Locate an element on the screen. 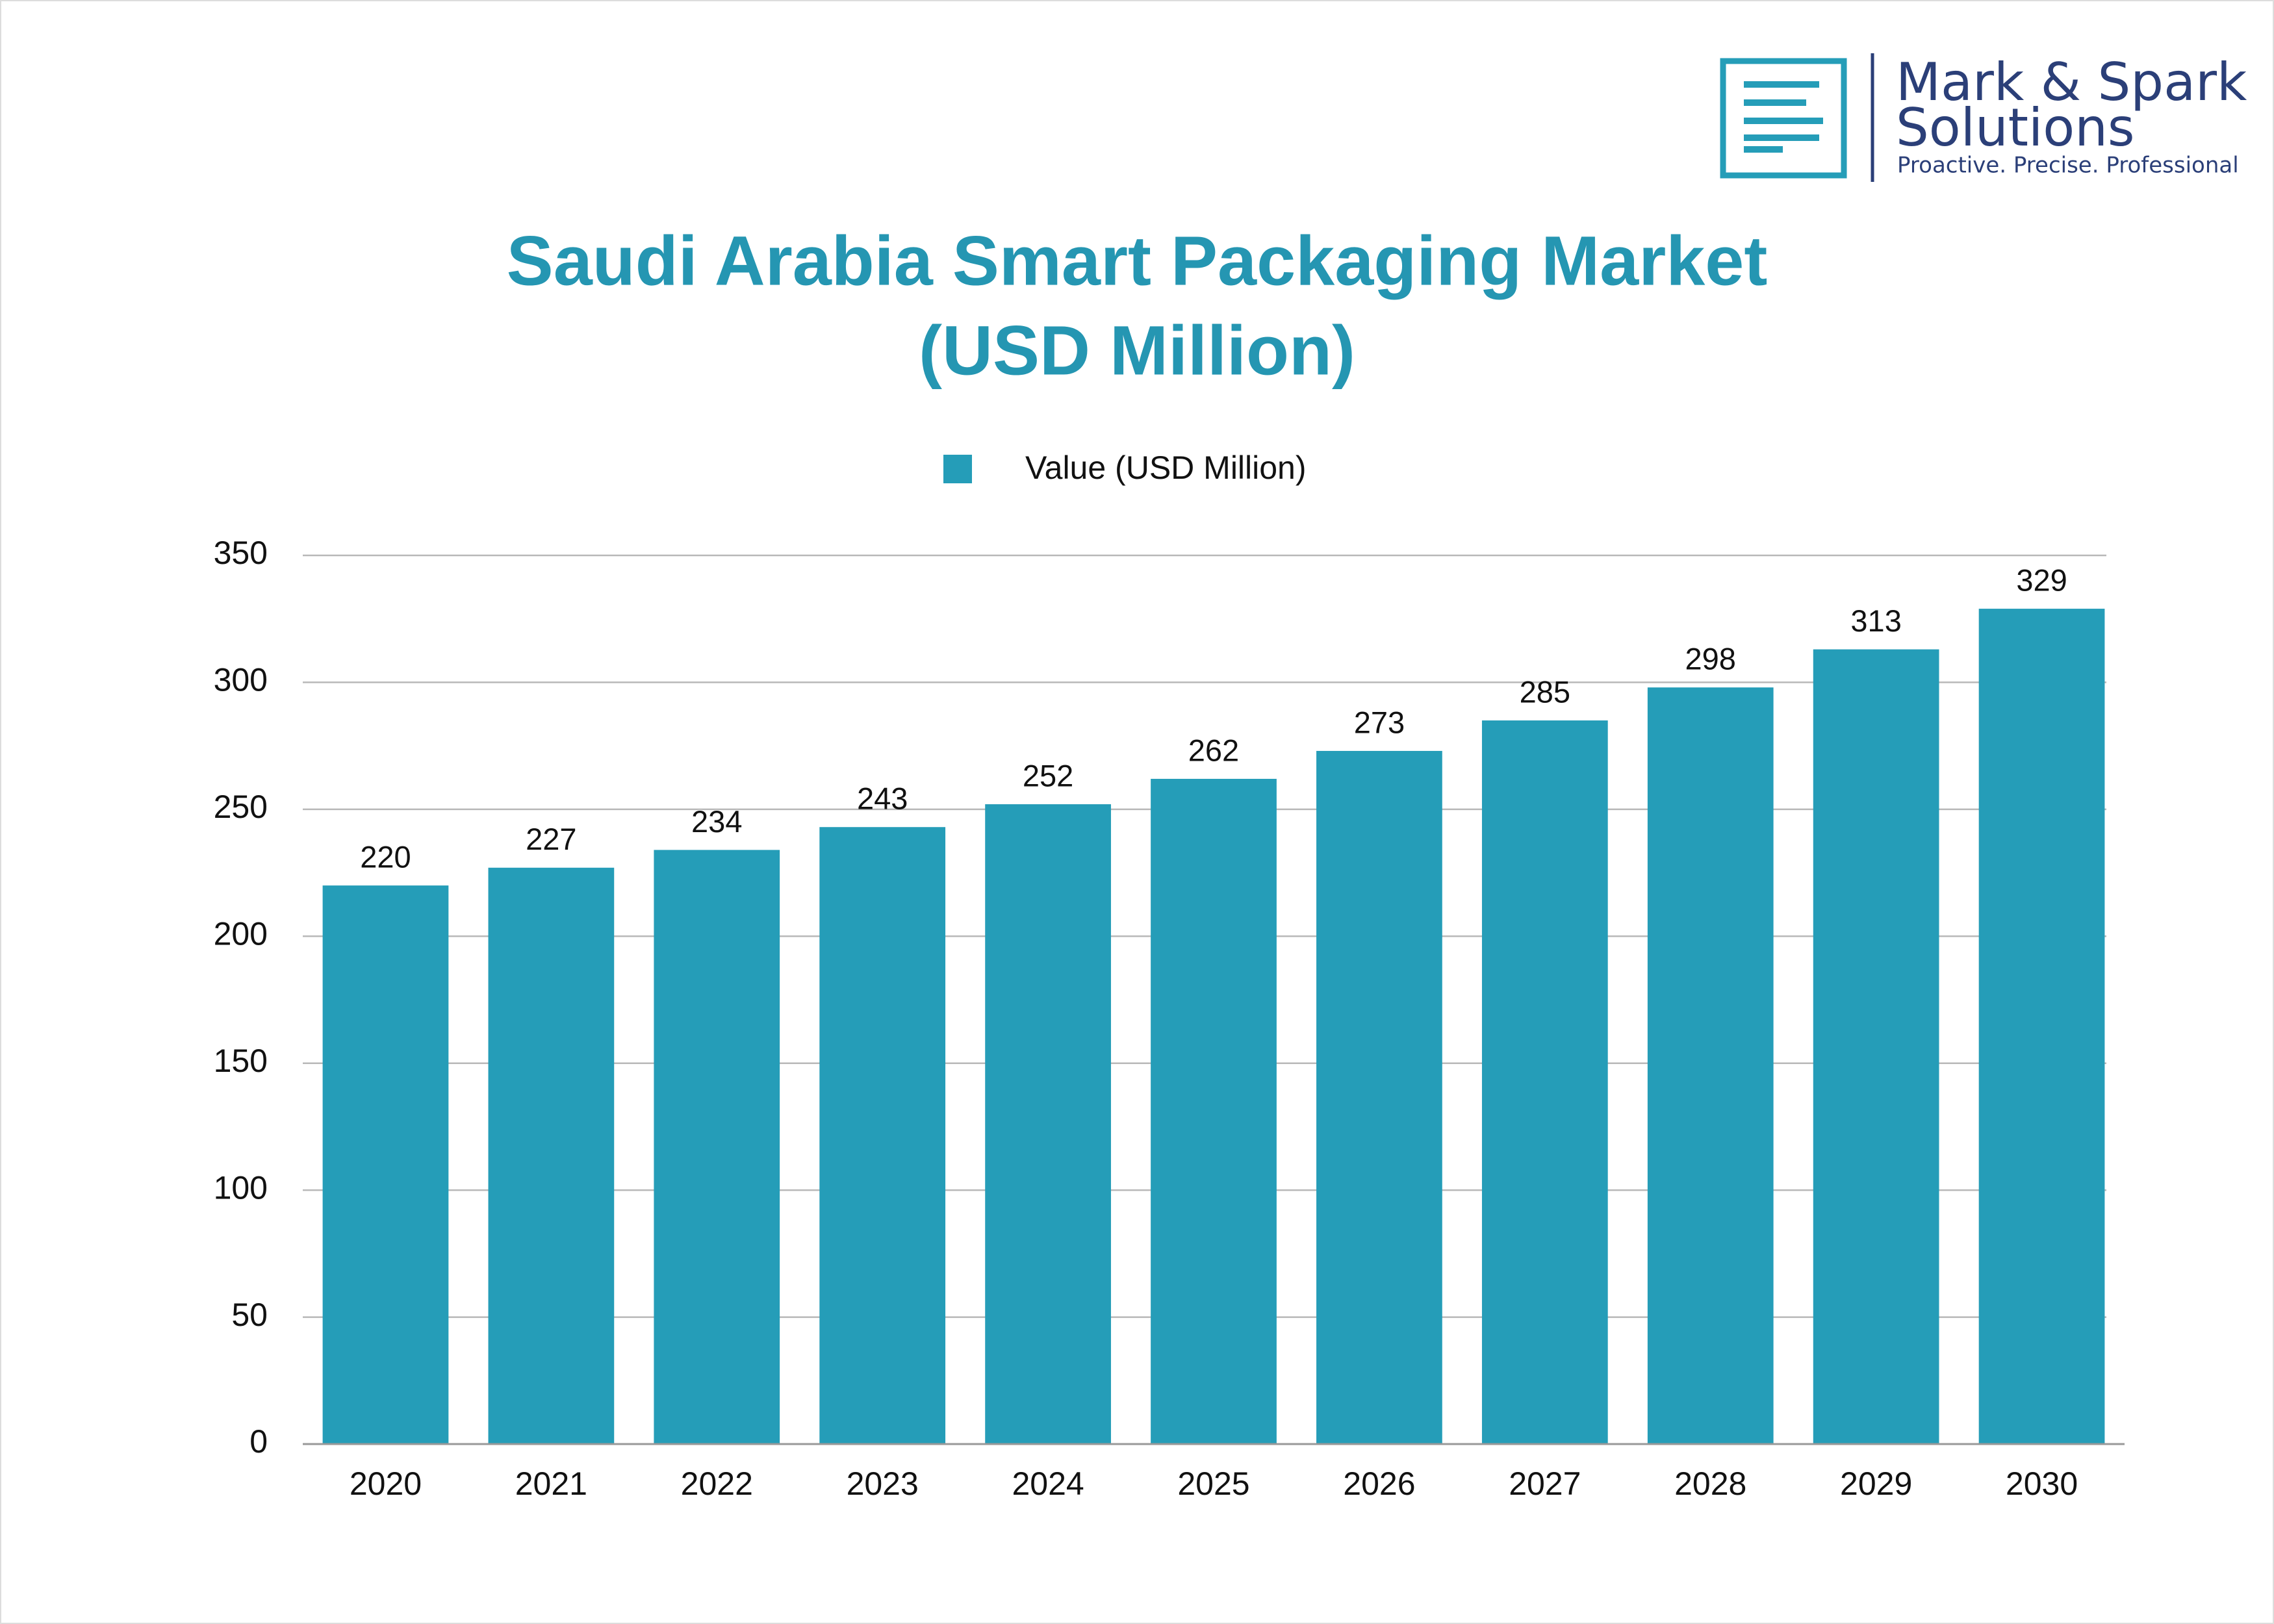 The height and width of the screenshot is (1624, 2274). x-tick-label: 2025 is located at coordinates (1213, 1483).